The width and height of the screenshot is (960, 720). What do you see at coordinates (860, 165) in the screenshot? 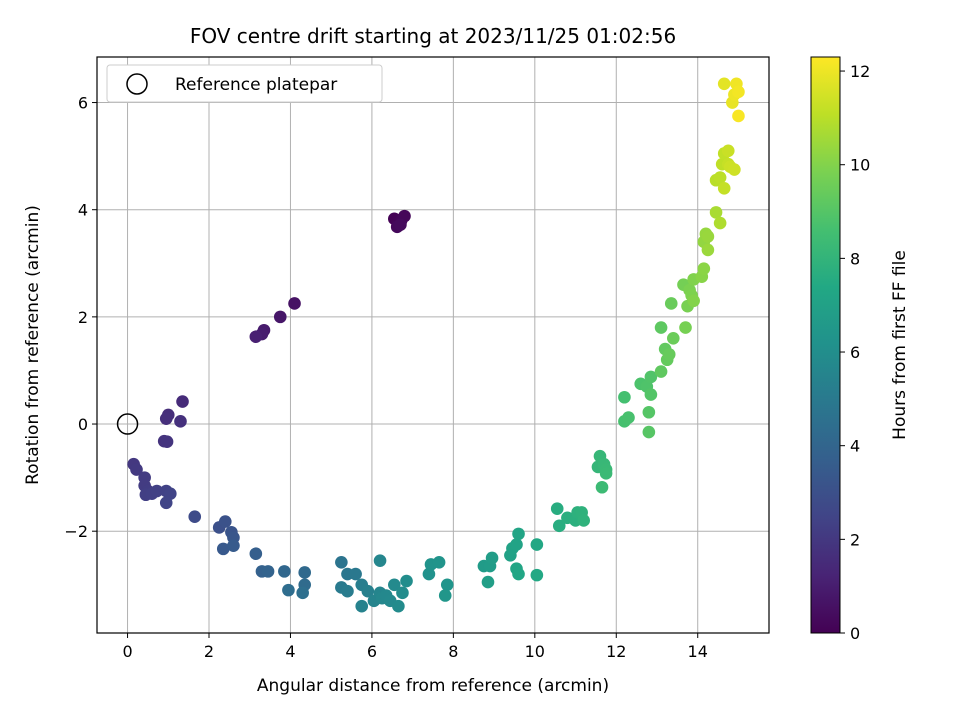
I see `colorbar-tick-label: 10` at bounding box center [860, 165].